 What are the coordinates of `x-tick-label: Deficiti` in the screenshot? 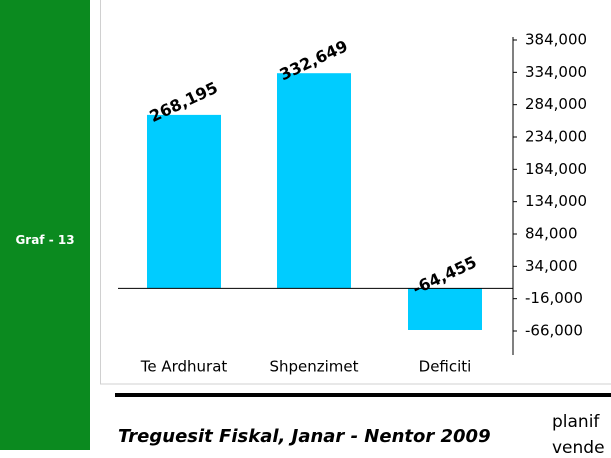 It's located at (445, 367).